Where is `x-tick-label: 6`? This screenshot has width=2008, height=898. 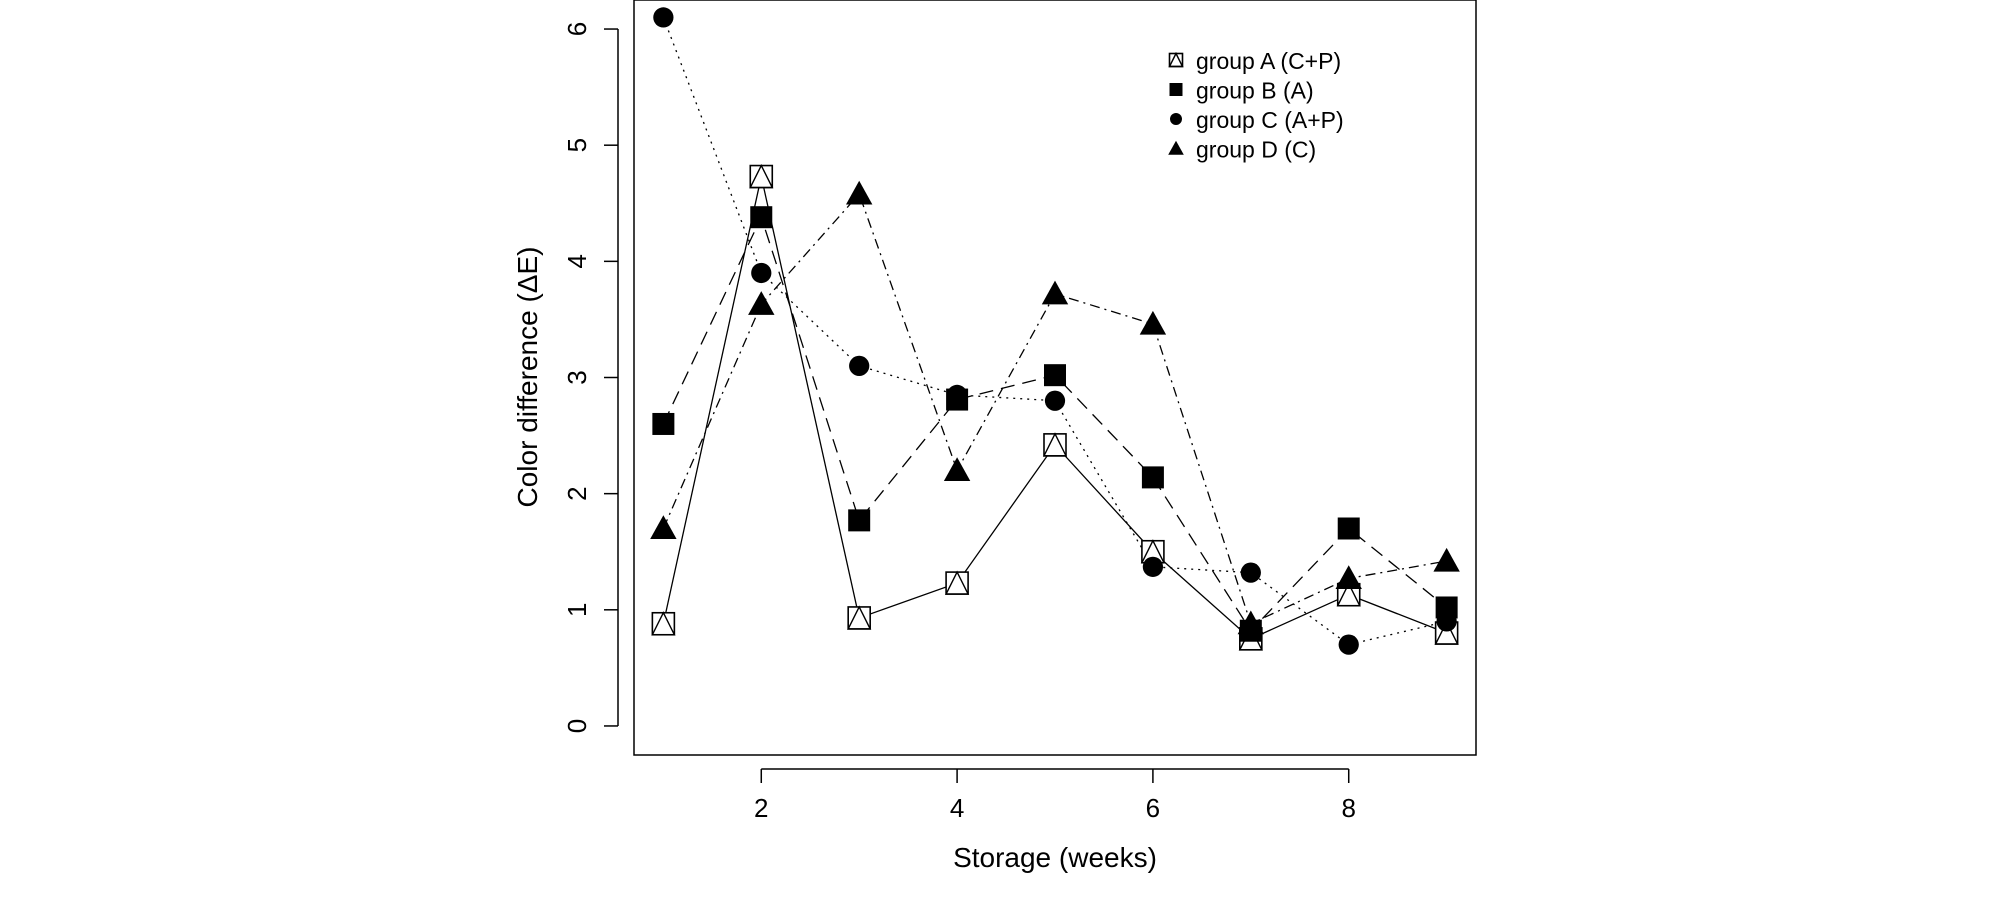 x-tick-label: 6 is located at coordinates (1153, 808).